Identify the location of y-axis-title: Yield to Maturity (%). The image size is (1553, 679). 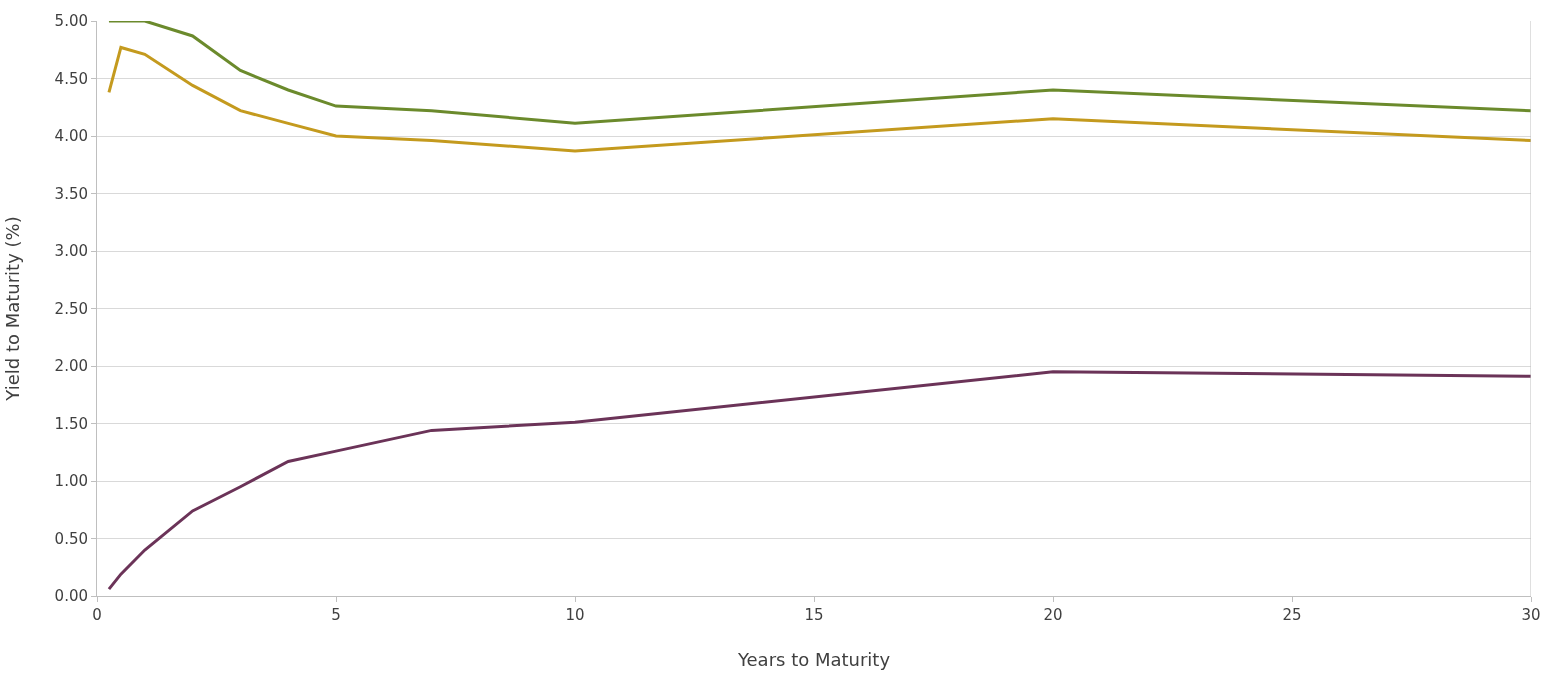
(12, 309).